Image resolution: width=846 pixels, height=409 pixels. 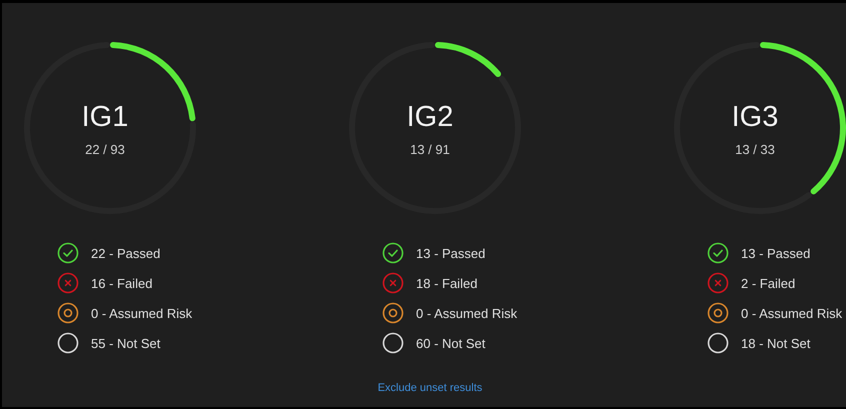 What do you see at coordinates (447, 283) in the screenshot?
I see `text: 18 - Failed` at bounding box center [447, 283].